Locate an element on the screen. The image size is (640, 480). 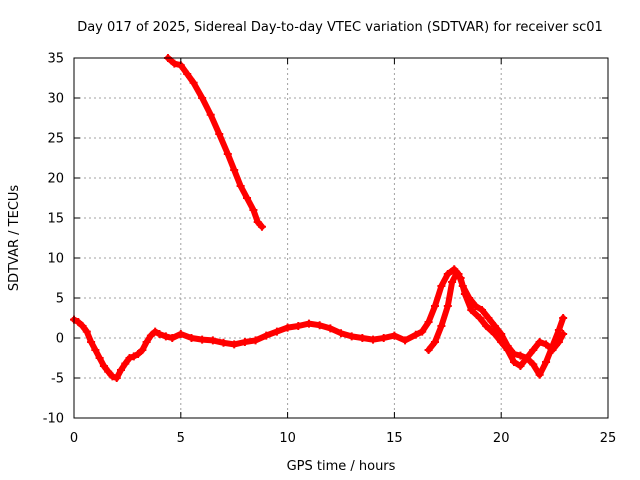
y-tick-label: 15 is located at coordinates (55, 219).